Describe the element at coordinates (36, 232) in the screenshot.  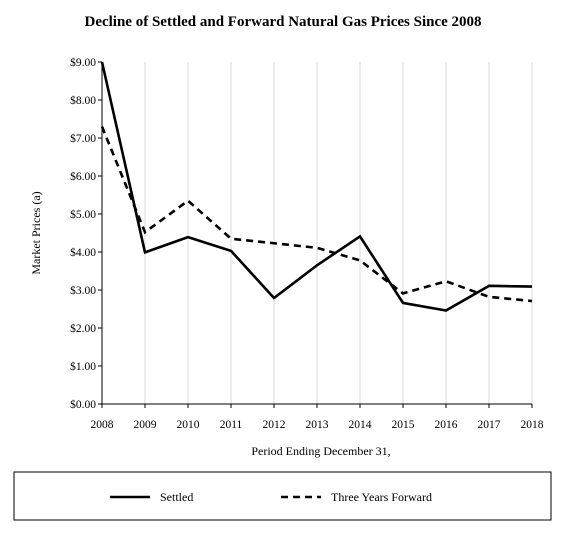
I see `y-axis-title: Market Prices (a)` at that location.